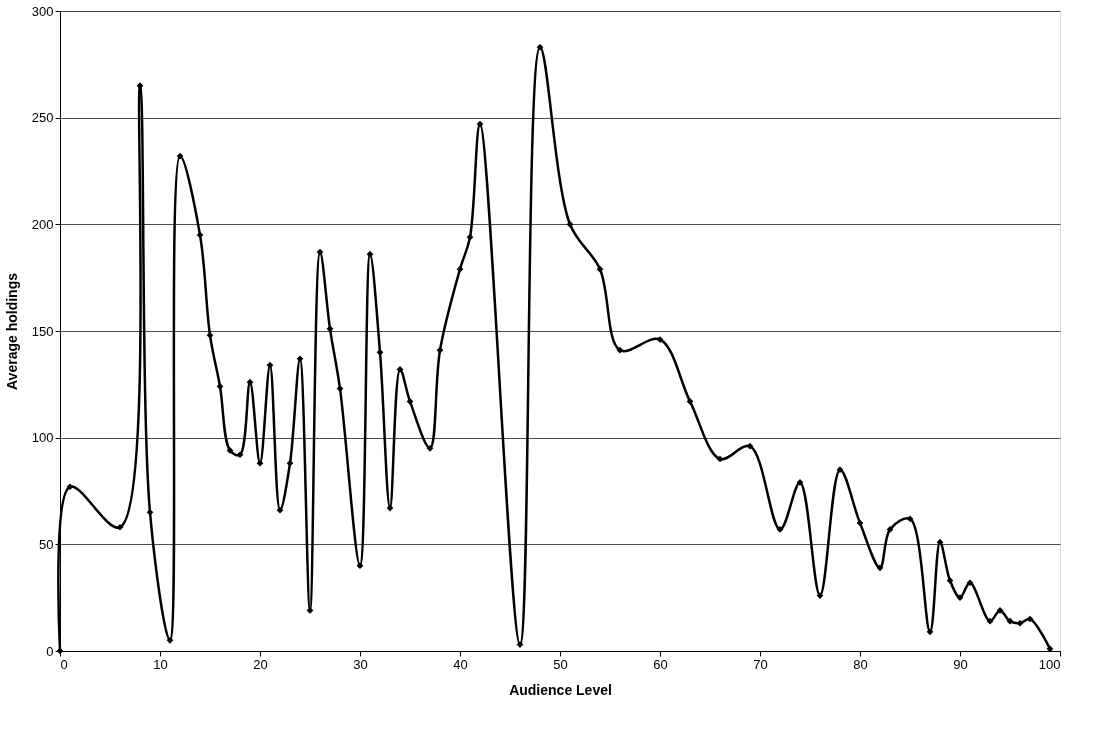 Image resolution: width=1117 pixels, height=738 pixels. Describe the element at coordinates (50, 651) in the screenshot. I see `y-tick-label: 0` at that location.